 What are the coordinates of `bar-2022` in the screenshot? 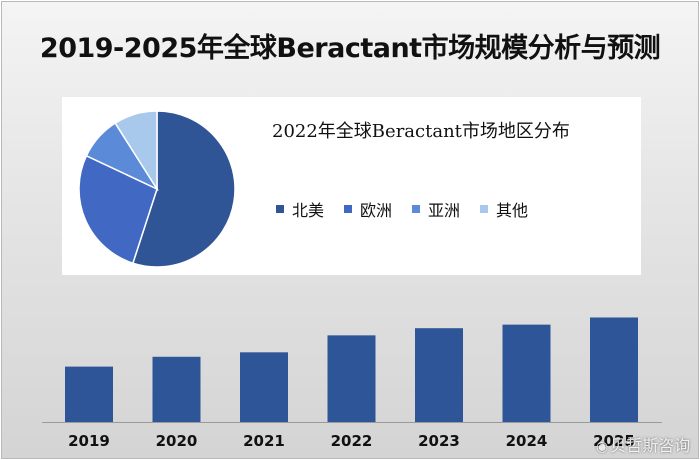 It's located at (351, 378).